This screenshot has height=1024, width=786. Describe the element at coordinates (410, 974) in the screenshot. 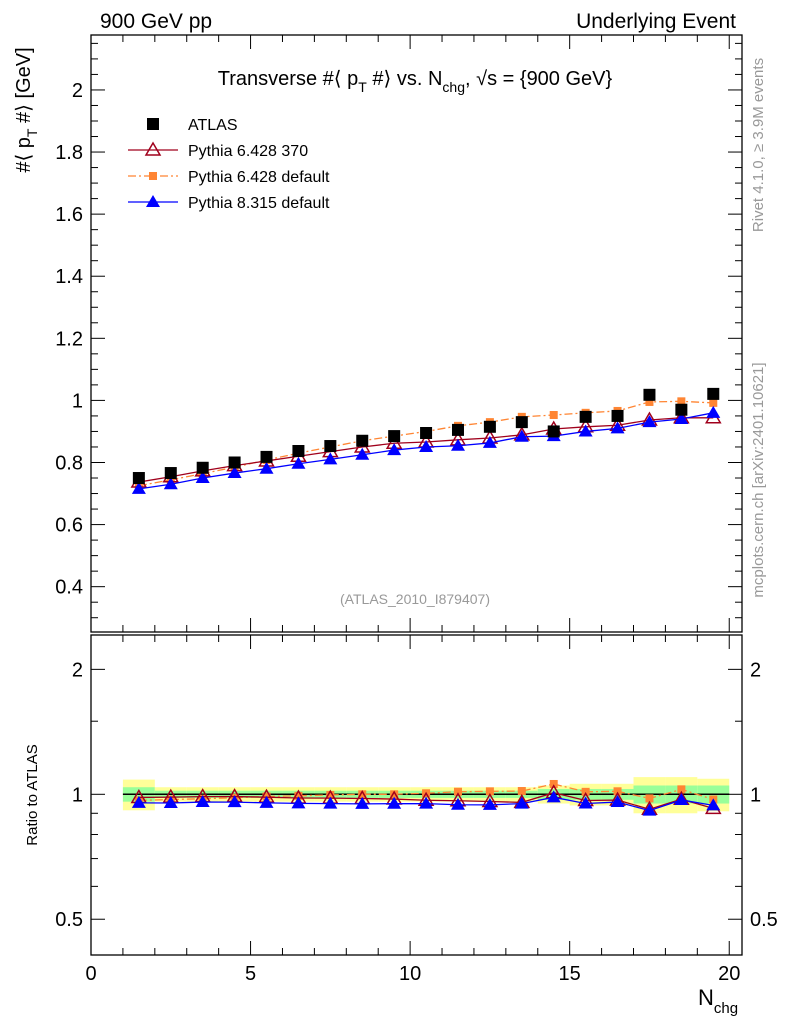

I see `x-tick-label: 10` at that location.